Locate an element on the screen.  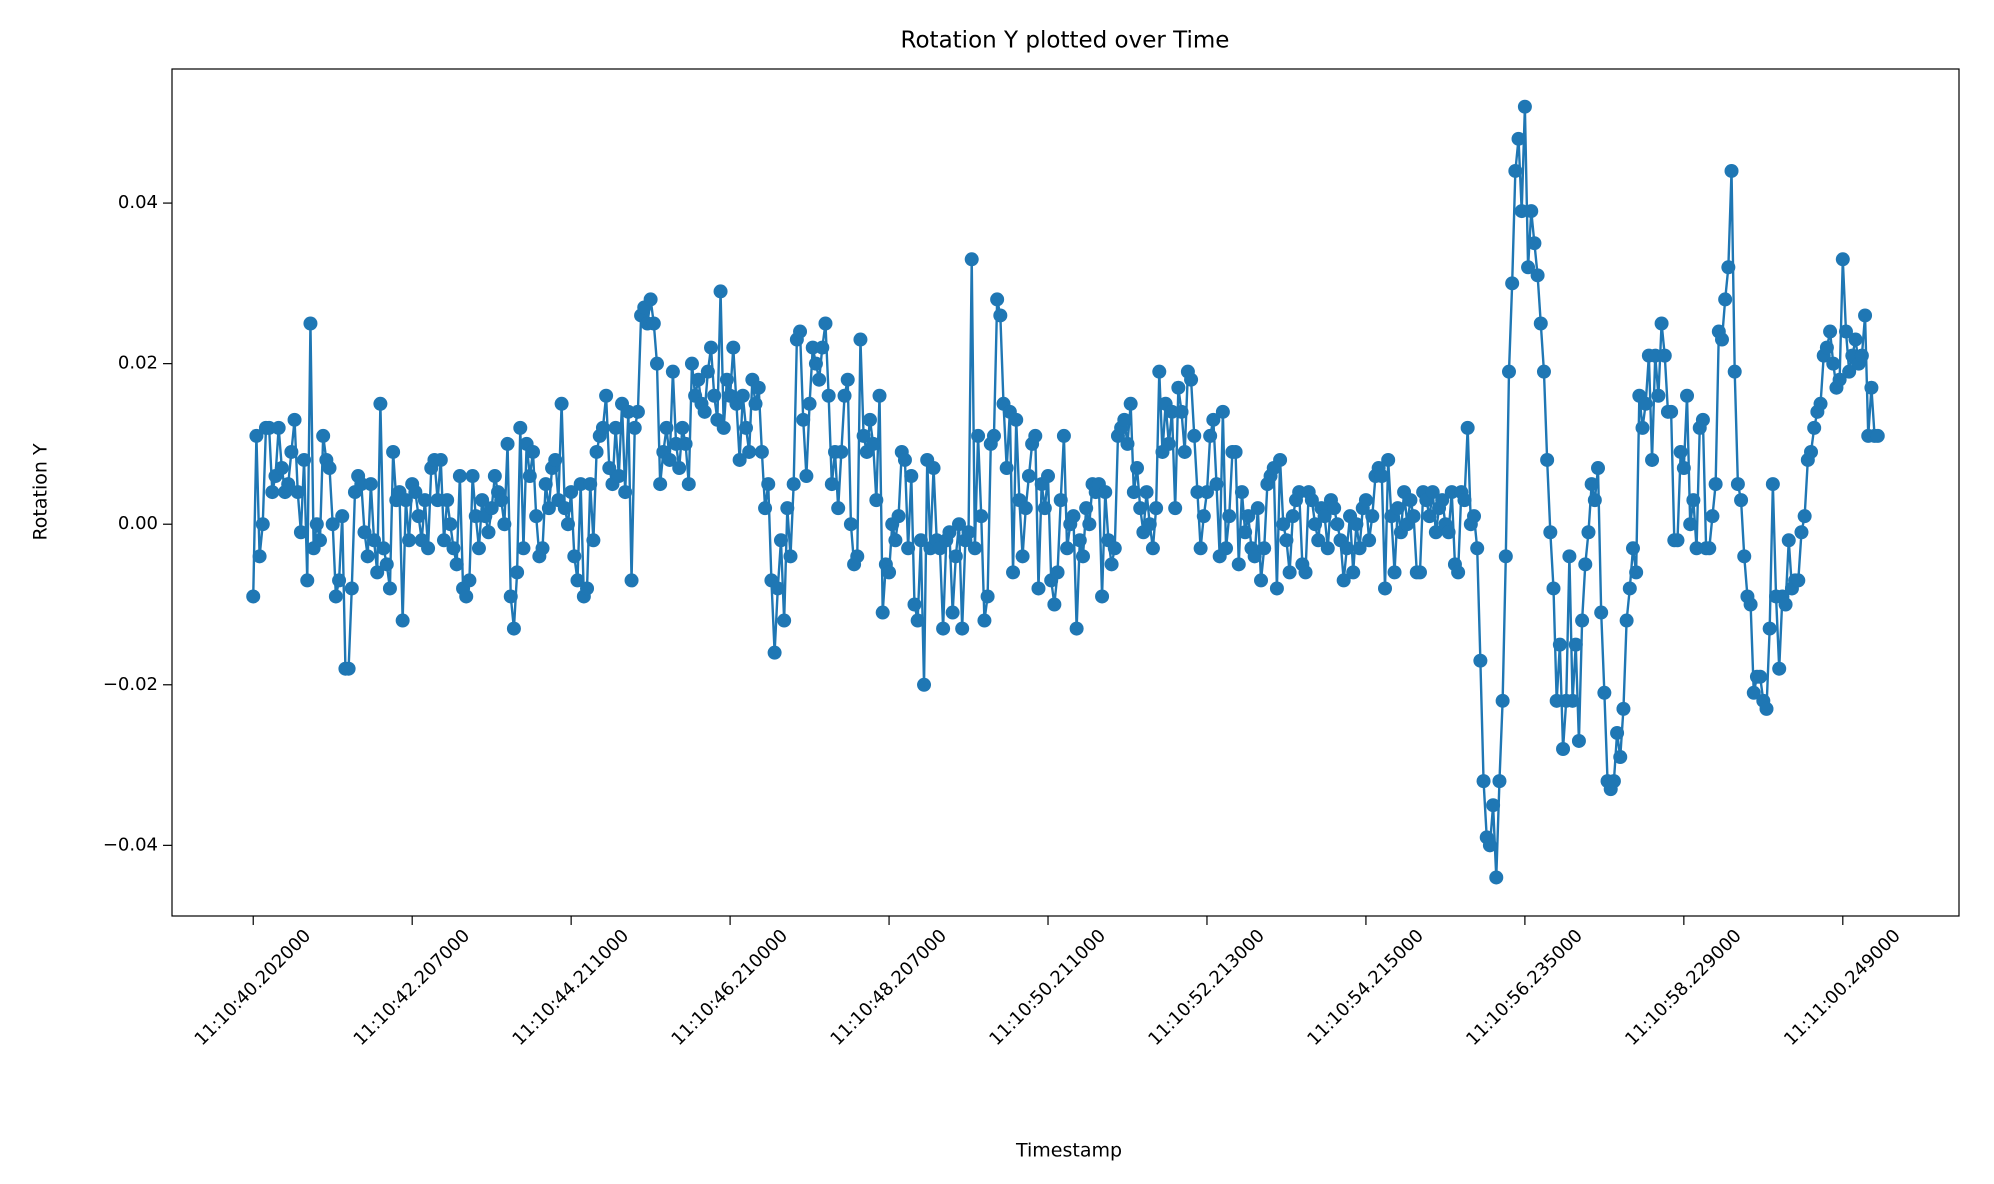
y-tick-label: 0.00 is located at coordinates (138, 523).